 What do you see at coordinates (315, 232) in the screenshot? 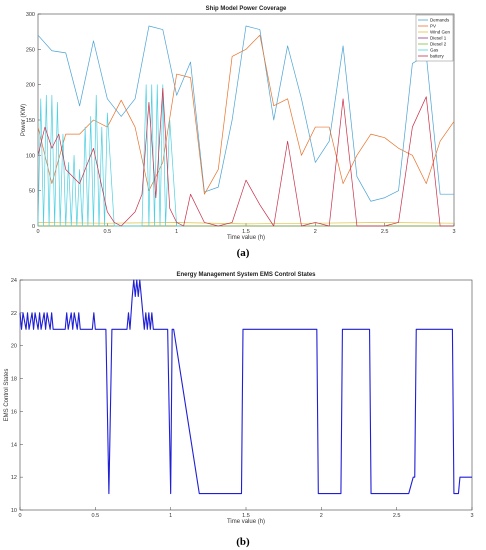
I see `chart-a-xtick-label: 2` at bounding box center [315, 232].